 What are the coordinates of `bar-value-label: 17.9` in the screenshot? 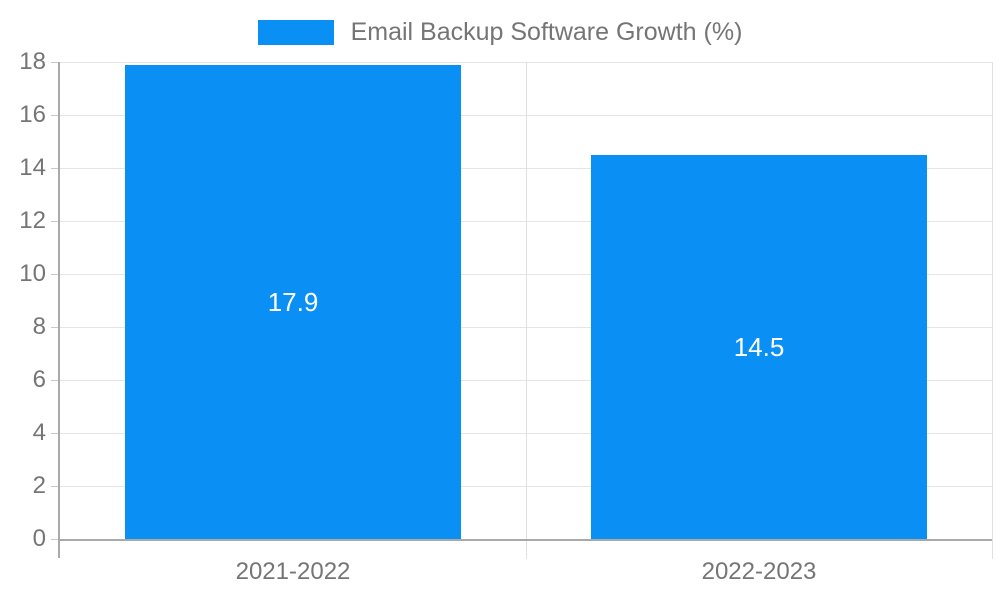 It's located at (293, 302).